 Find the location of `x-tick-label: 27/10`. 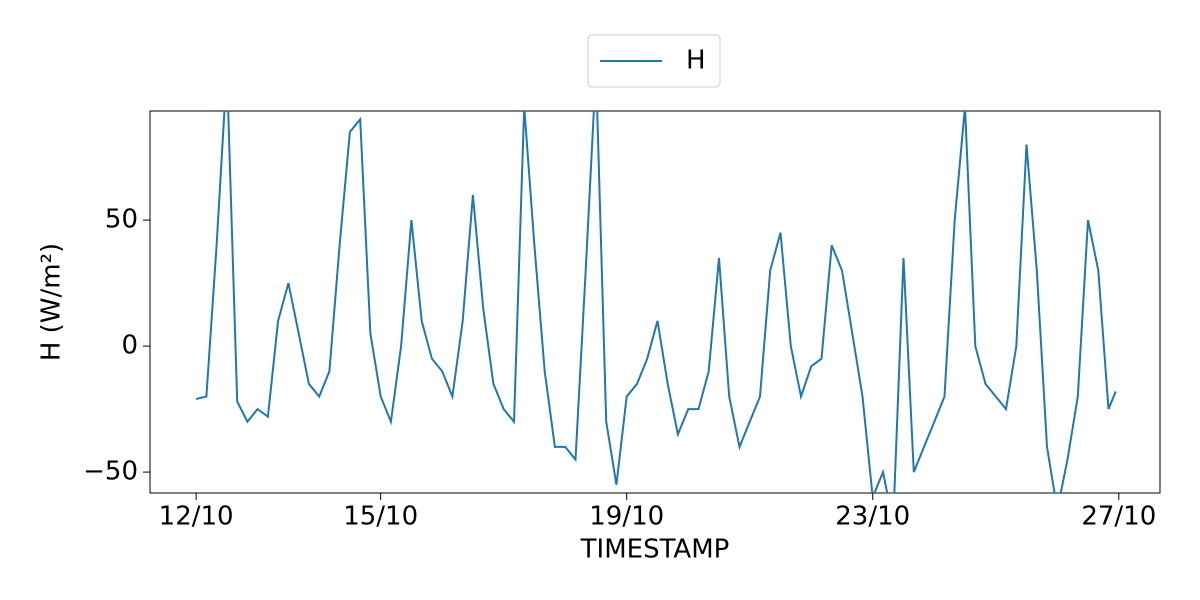

x-tick-label: 27/10 is located at coordinates (1118, 517).